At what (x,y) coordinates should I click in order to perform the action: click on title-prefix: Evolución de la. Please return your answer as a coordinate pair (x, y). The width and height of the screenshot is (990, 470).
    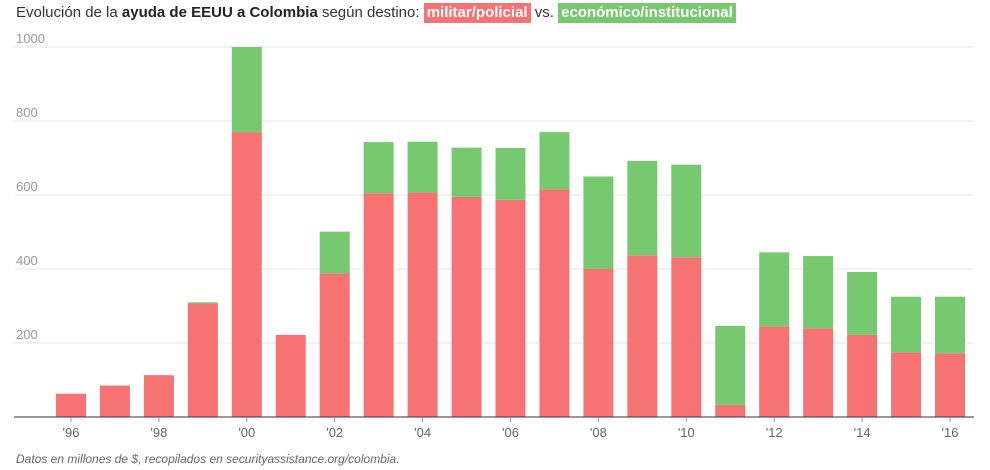
    Looking at the image, I should click on (69, 12).